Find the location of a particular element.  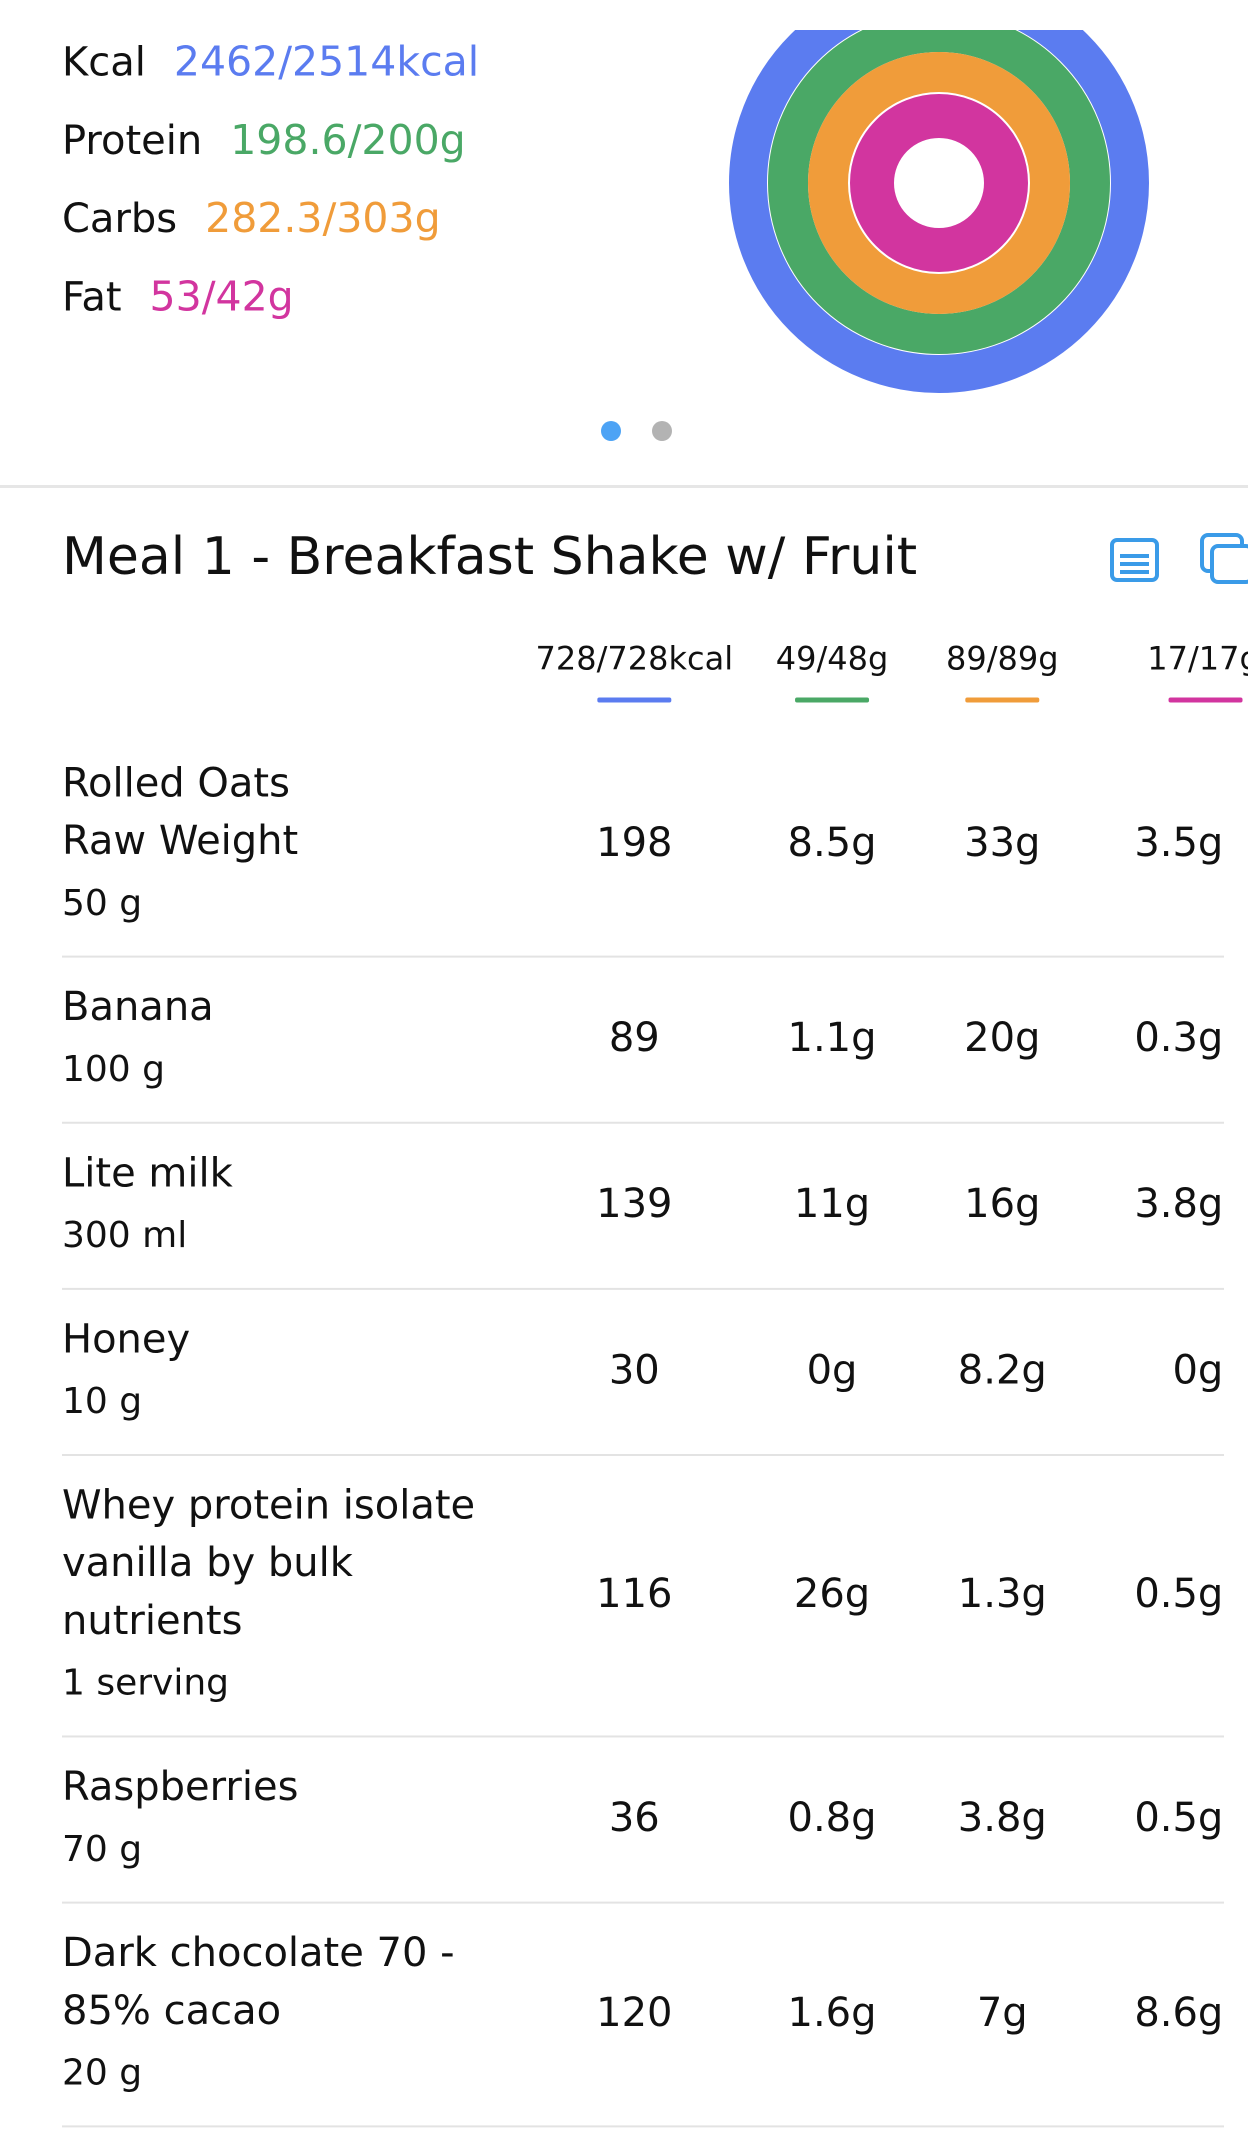

food-protein: 8.5g is located at coordinates (832, 843).